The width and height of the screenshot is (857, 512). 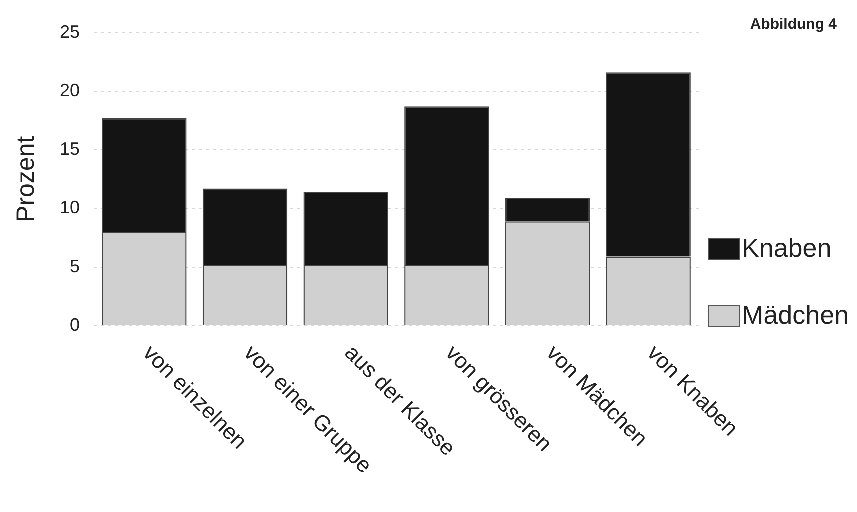 I want to click on y-tick-label: 0, so click(x=75, y=324).